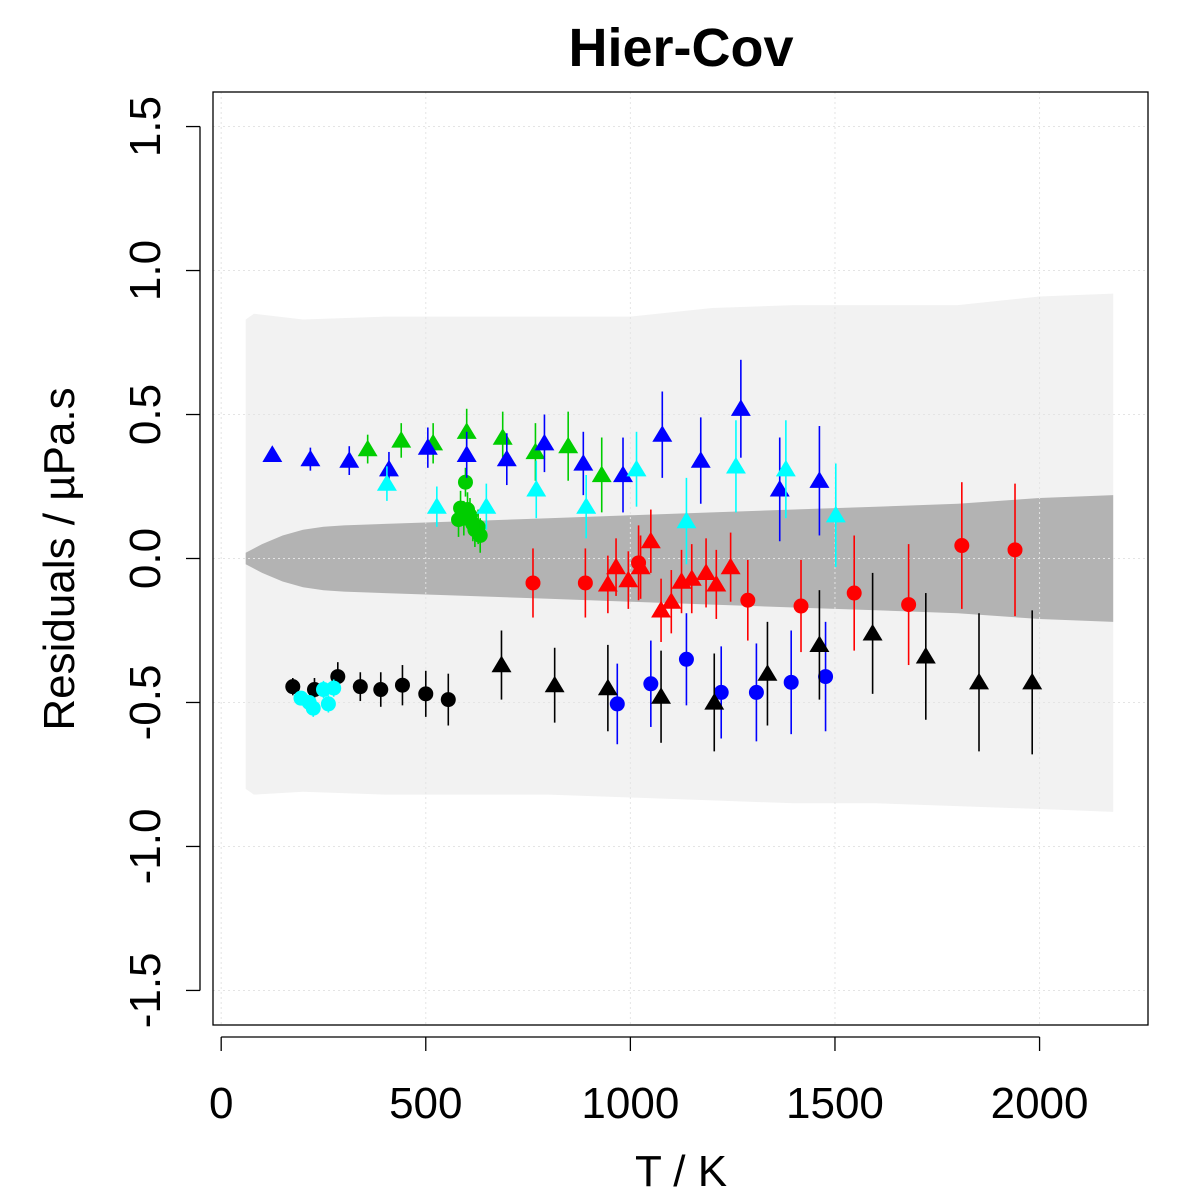  I want to click on series-blue-circles, so click(721, 679).